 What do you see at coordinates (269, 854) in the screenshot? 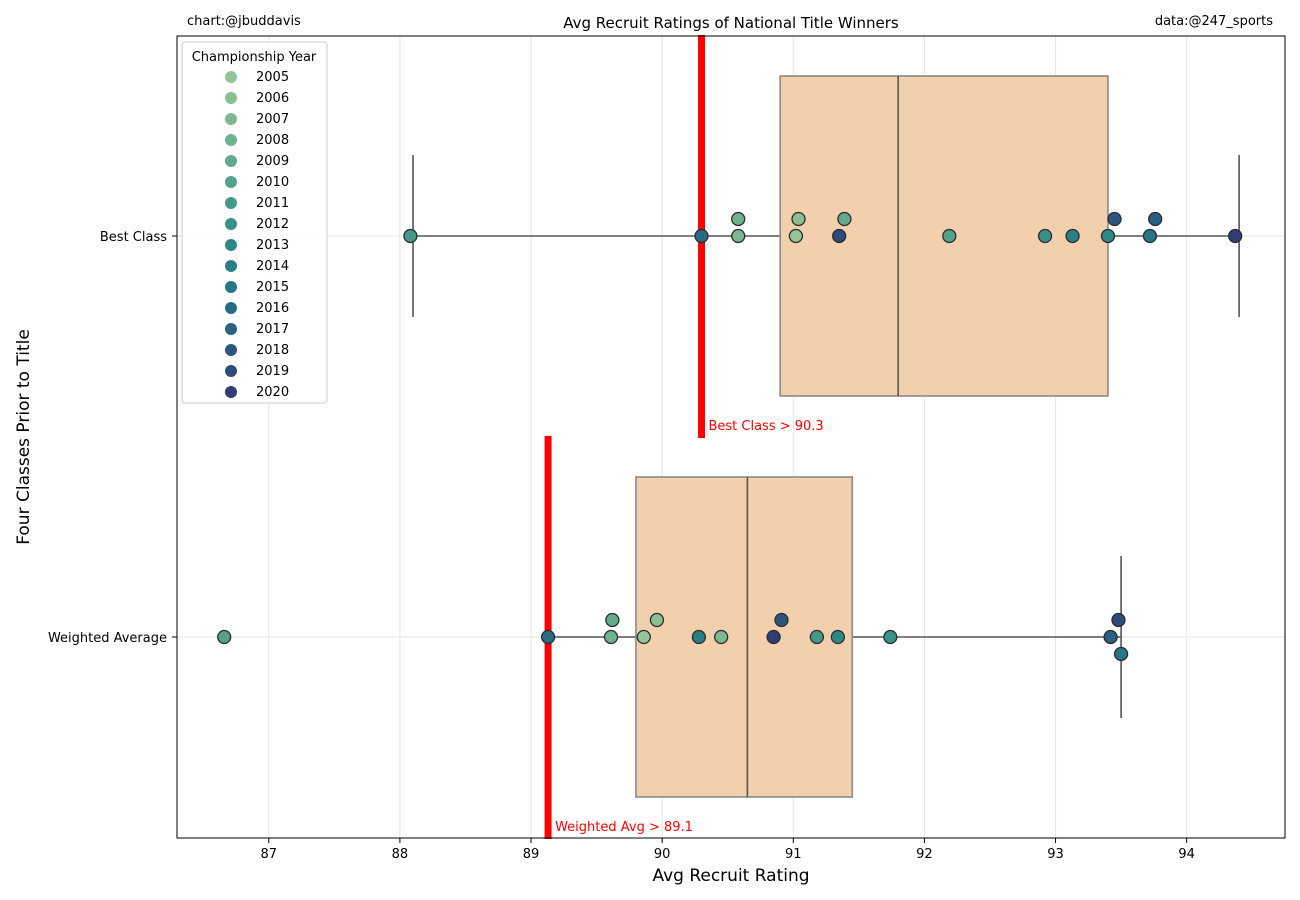
I see `x-tick-label: 87` at bounding box center [269, 854].